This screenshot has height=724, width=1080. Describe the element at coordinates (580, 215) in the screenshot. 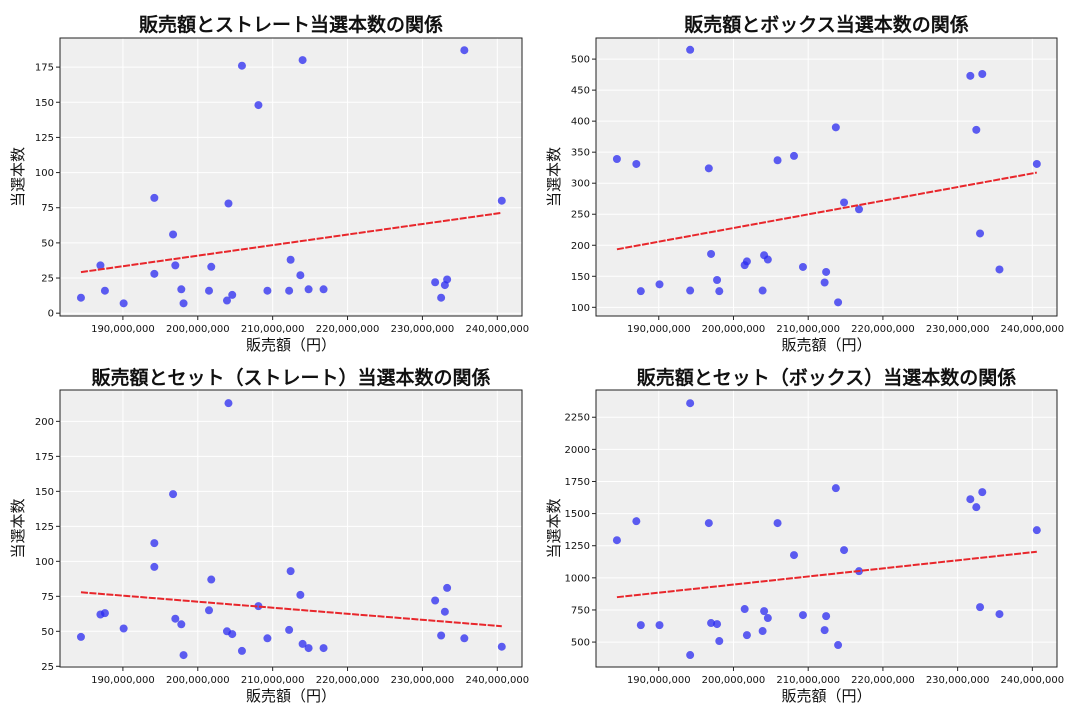

I see `y-tick-label: 250` at that location.